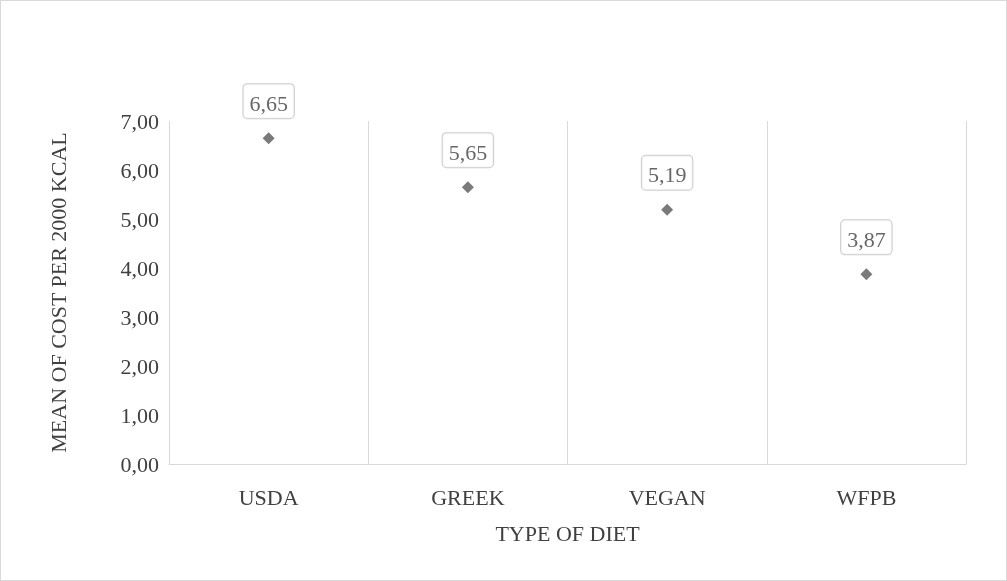  What do you see at coordinates (667, 175) in the screenshot?
I see `data-label: 5,19` at bounding box center [667, 175].